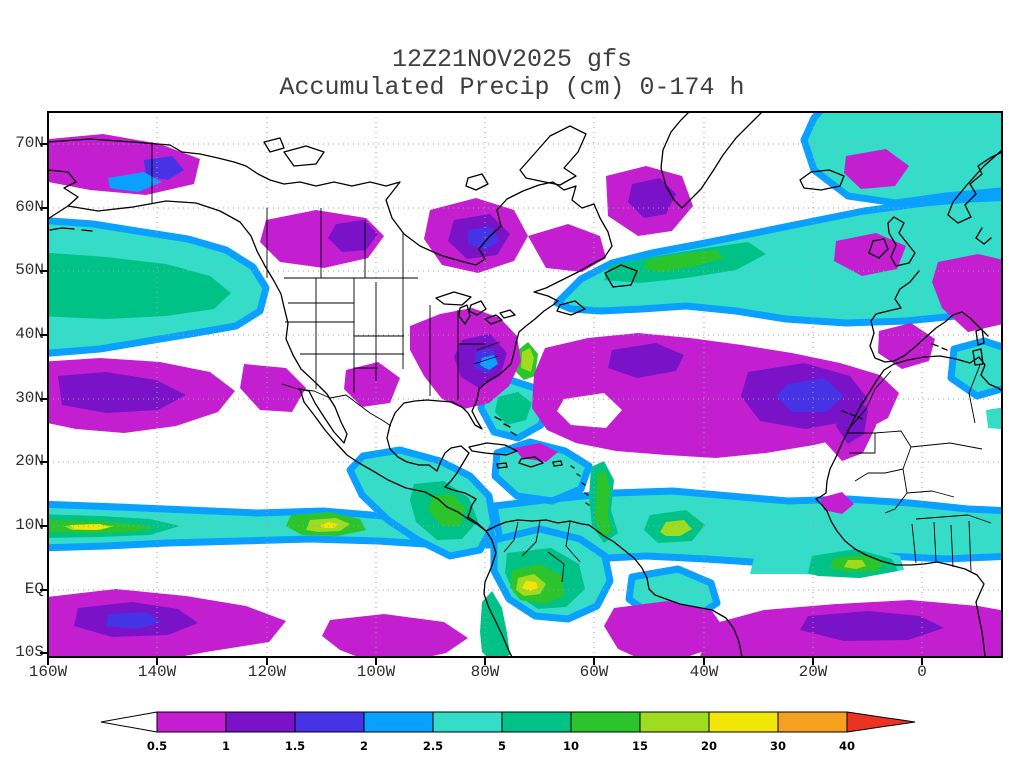  I want to click on lat-tick-label: 40N, so click(29, 334).